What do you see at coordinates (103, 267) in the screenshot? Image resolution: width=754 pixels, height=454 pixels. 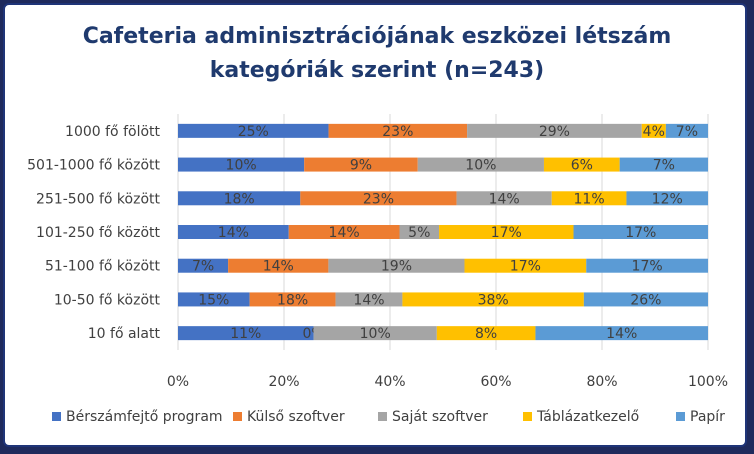 I see `category-label: 51-100 fő között` at bounding box center [103, 267].